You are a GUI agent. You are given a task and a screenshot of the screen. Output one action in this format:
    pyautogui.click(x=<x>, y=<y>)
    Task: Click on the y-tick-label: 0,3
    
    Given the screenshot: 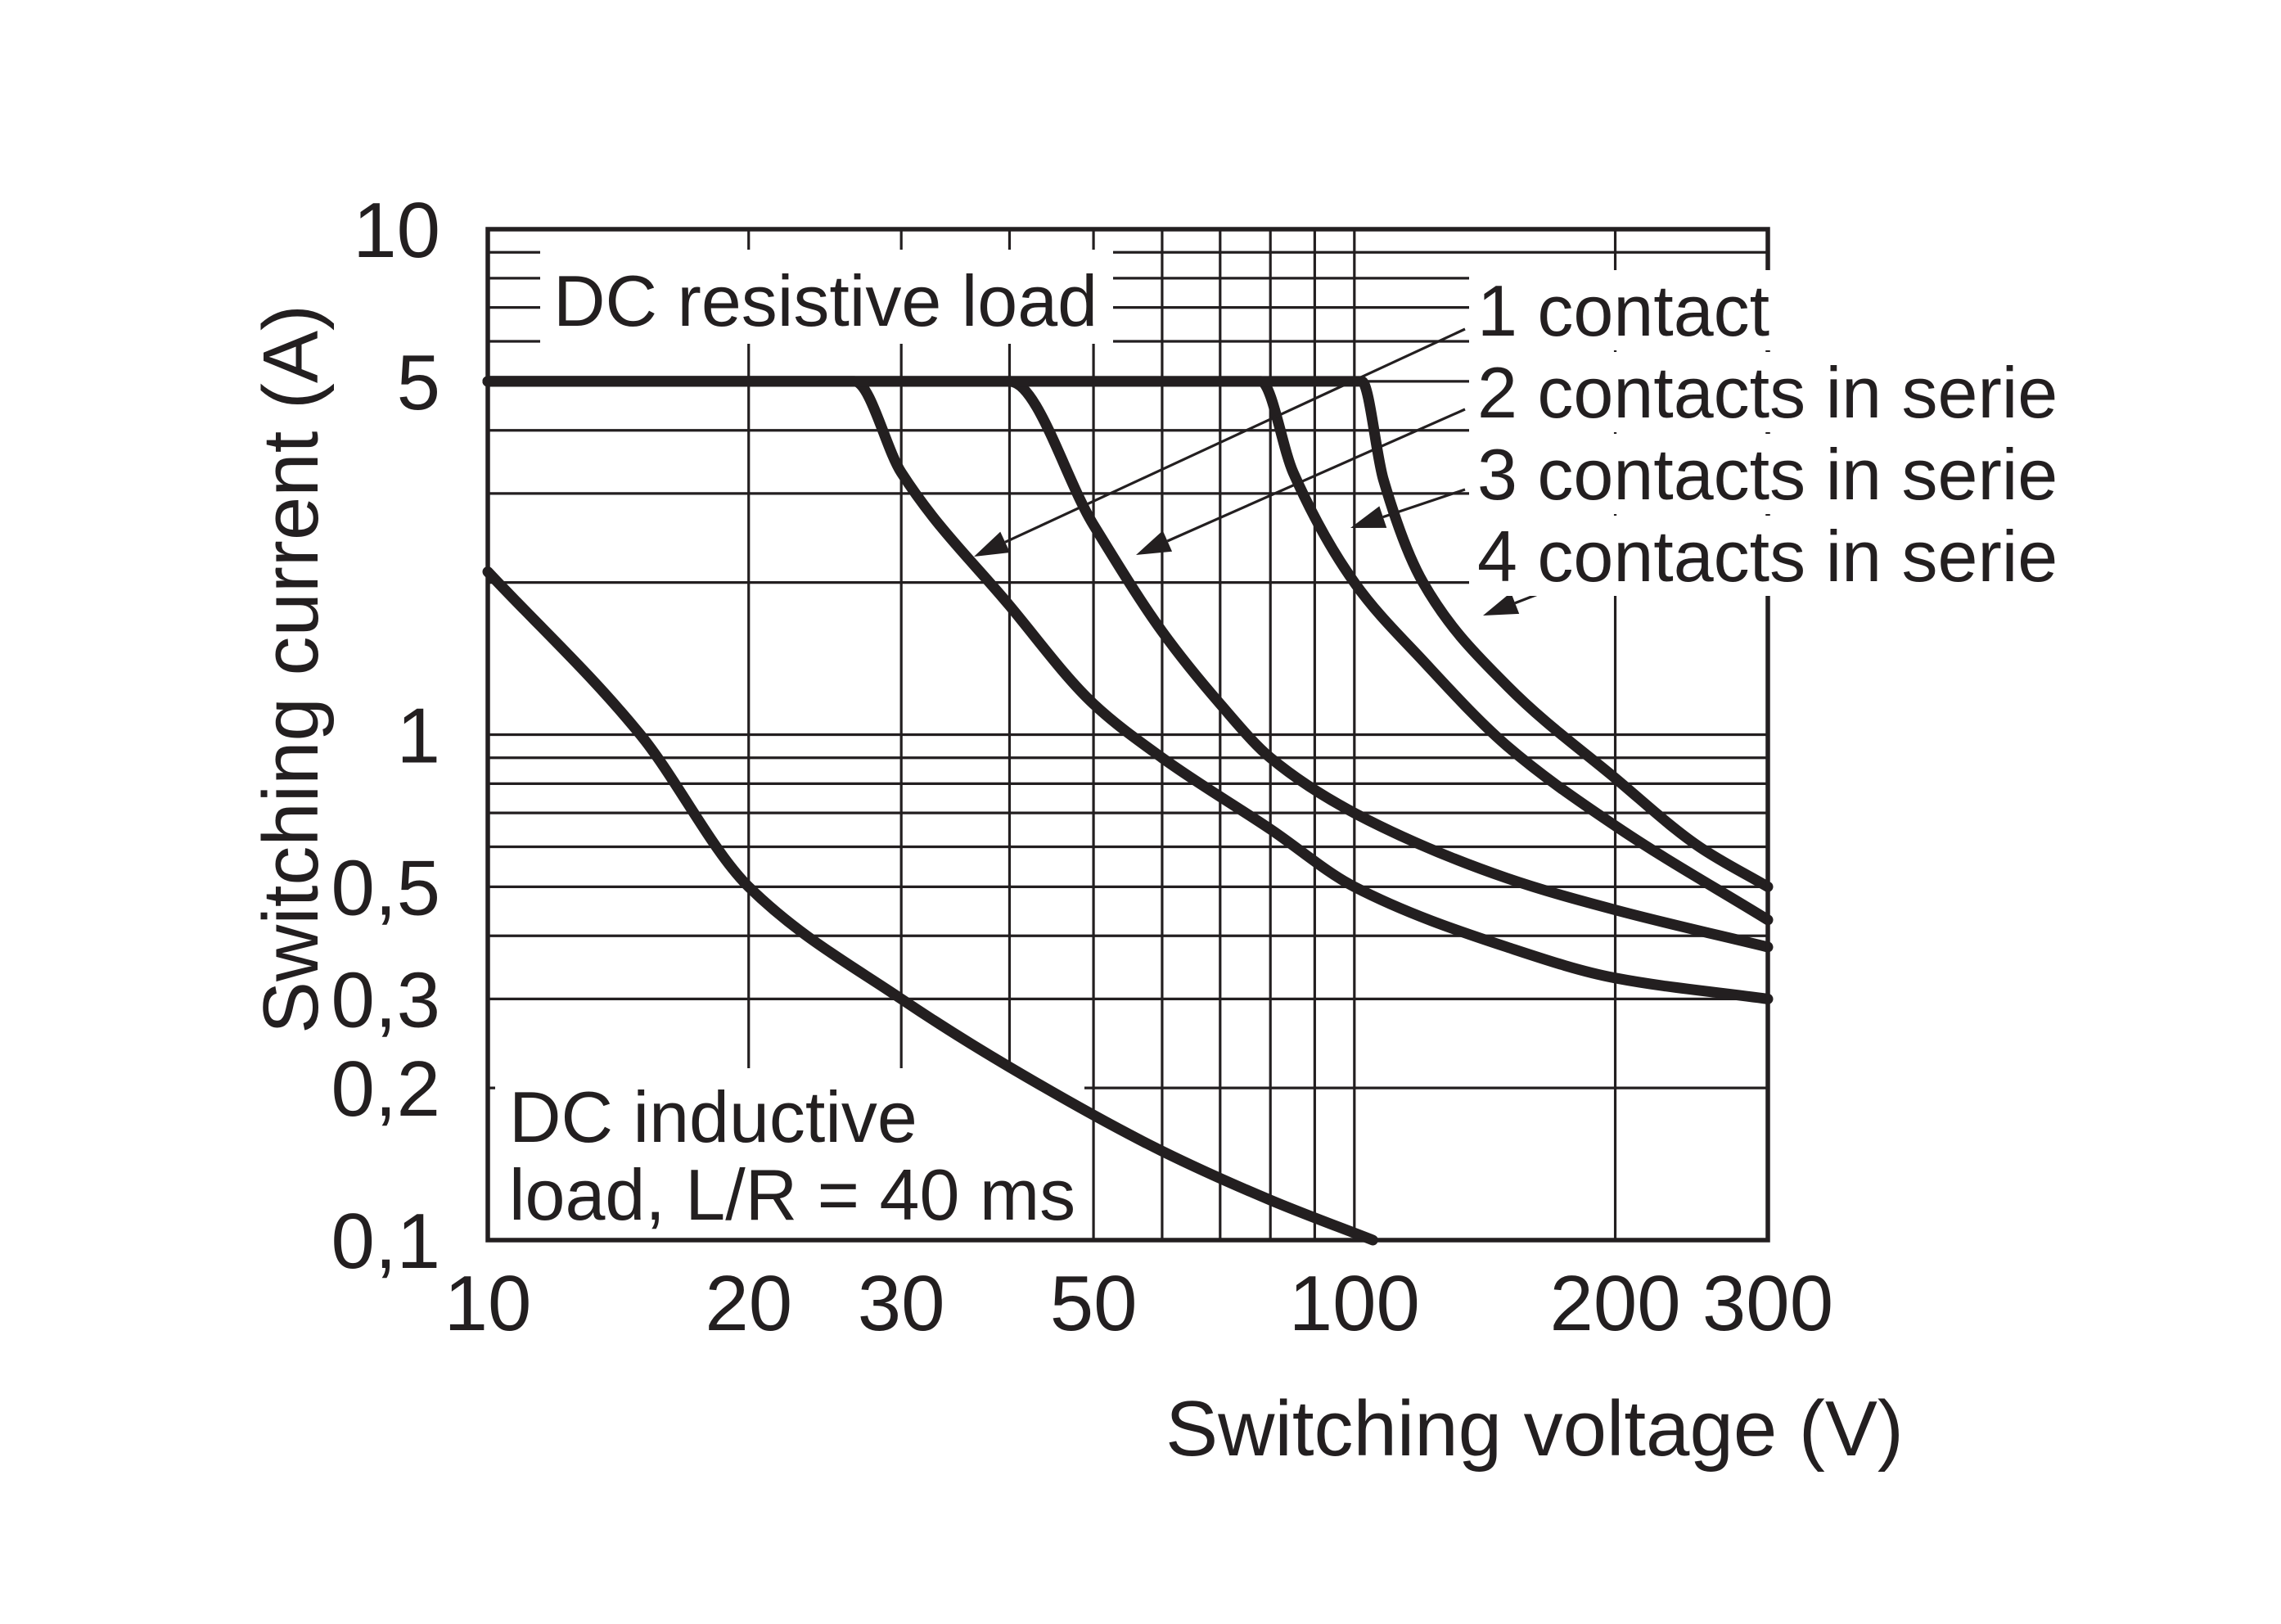 What is the action you would take?
    pyautogui.click(x=385, y=1000)
    